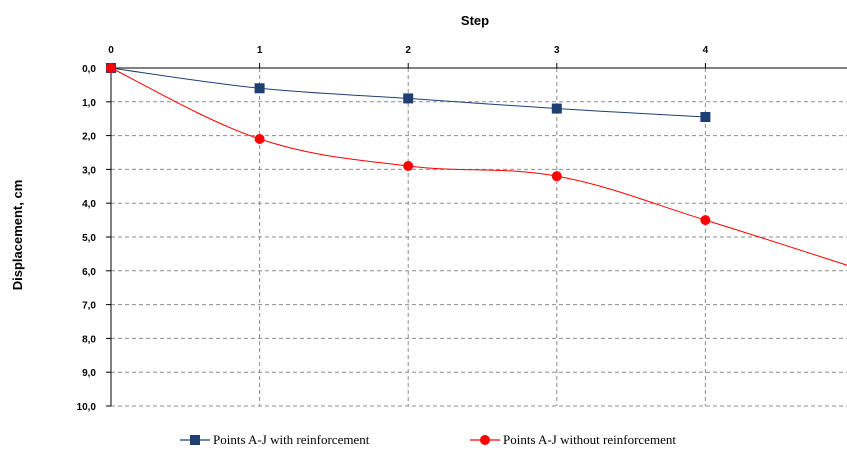  I want to click on legend-item-2: Points A-J without reinforcement, so click(573, 439).